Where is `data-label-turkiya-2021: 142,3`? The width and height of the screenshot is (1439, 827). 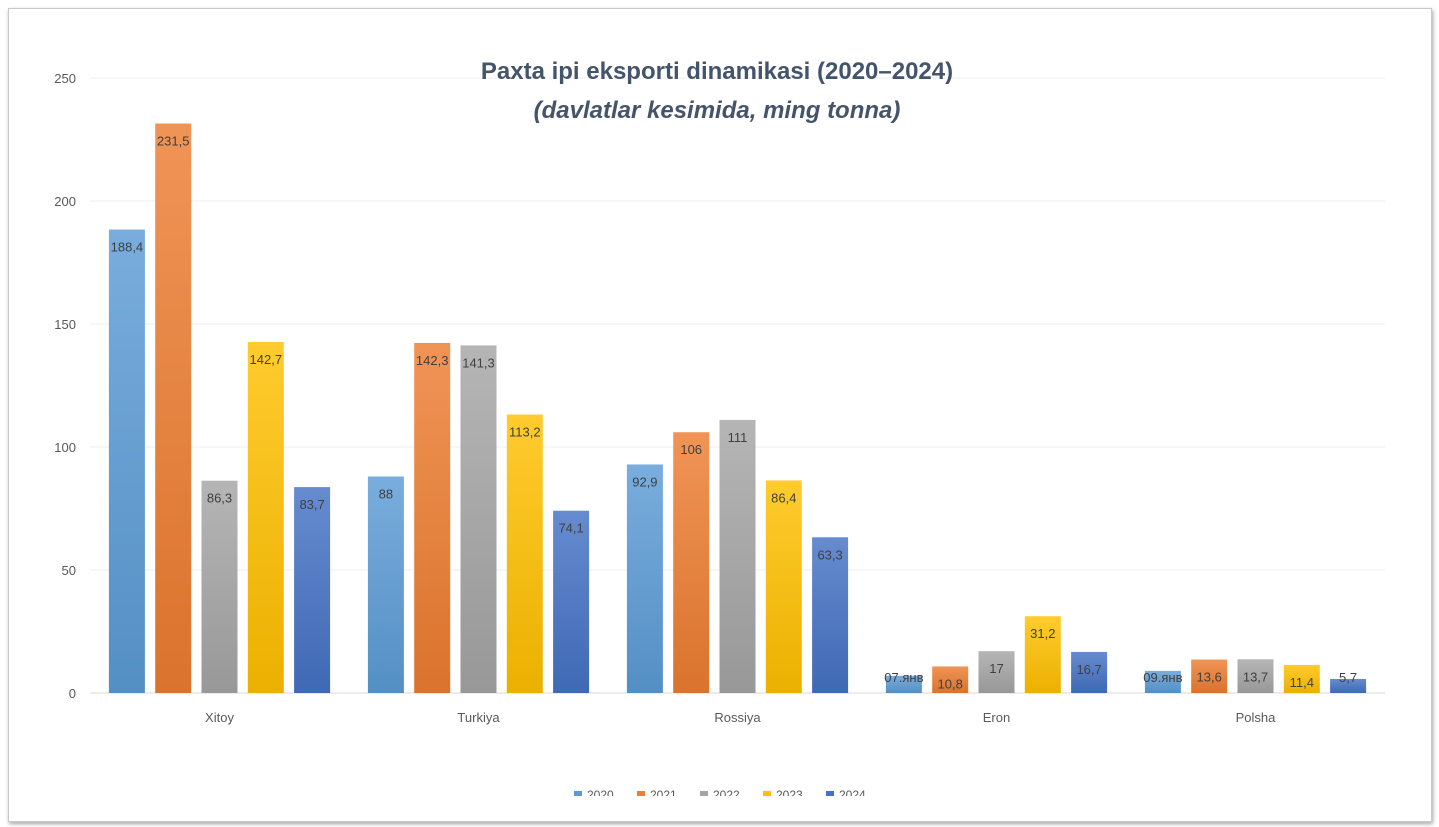
data-label-turkiya-2021: 142,3 is located at coordinates (432, 360).